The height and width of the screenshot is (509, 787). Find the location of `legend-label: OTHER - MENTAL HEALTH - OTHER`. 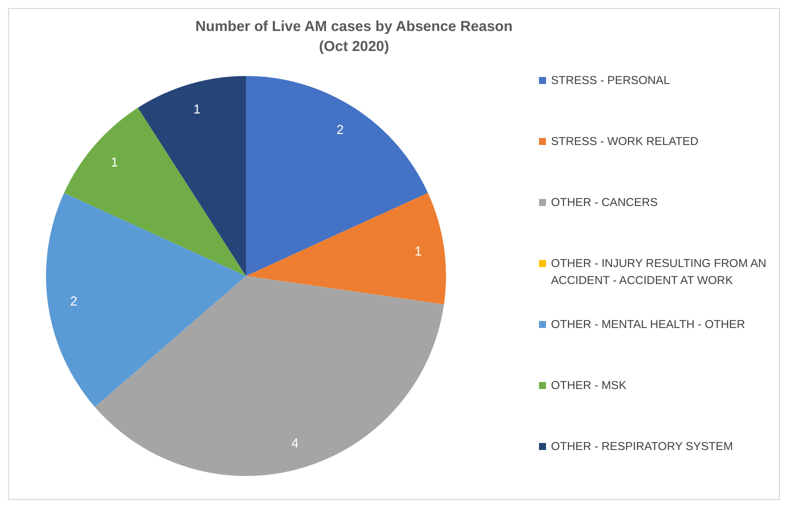

legend-label: OTHER - MENTAL HEALTH - OTHER is located at coordinates (648, 325).